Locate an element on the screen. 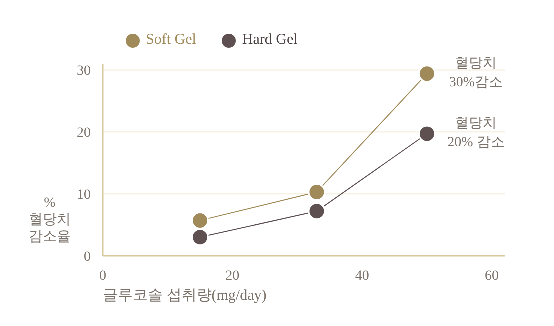 The width and height of the screenshot is (554, 326). y-tick-label: 0 is located at coordinates (87, 257).